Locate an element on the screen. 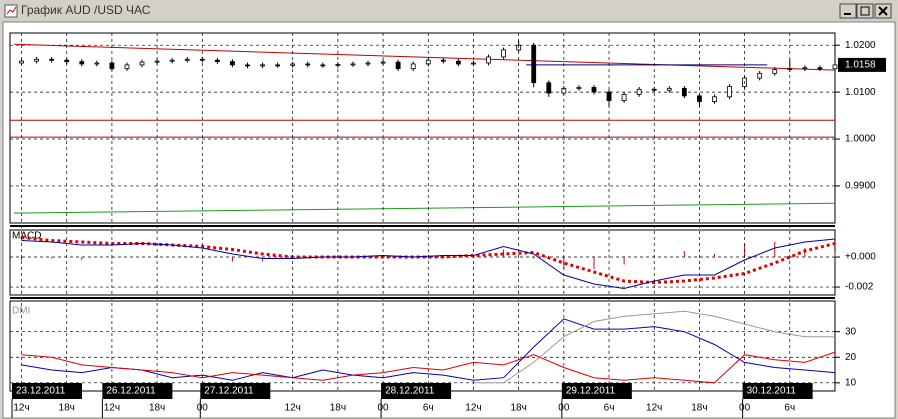 The height and width of the screenshot is (419, 898). y-tick-label: 1.0100 is located at coordinates (860, 92).